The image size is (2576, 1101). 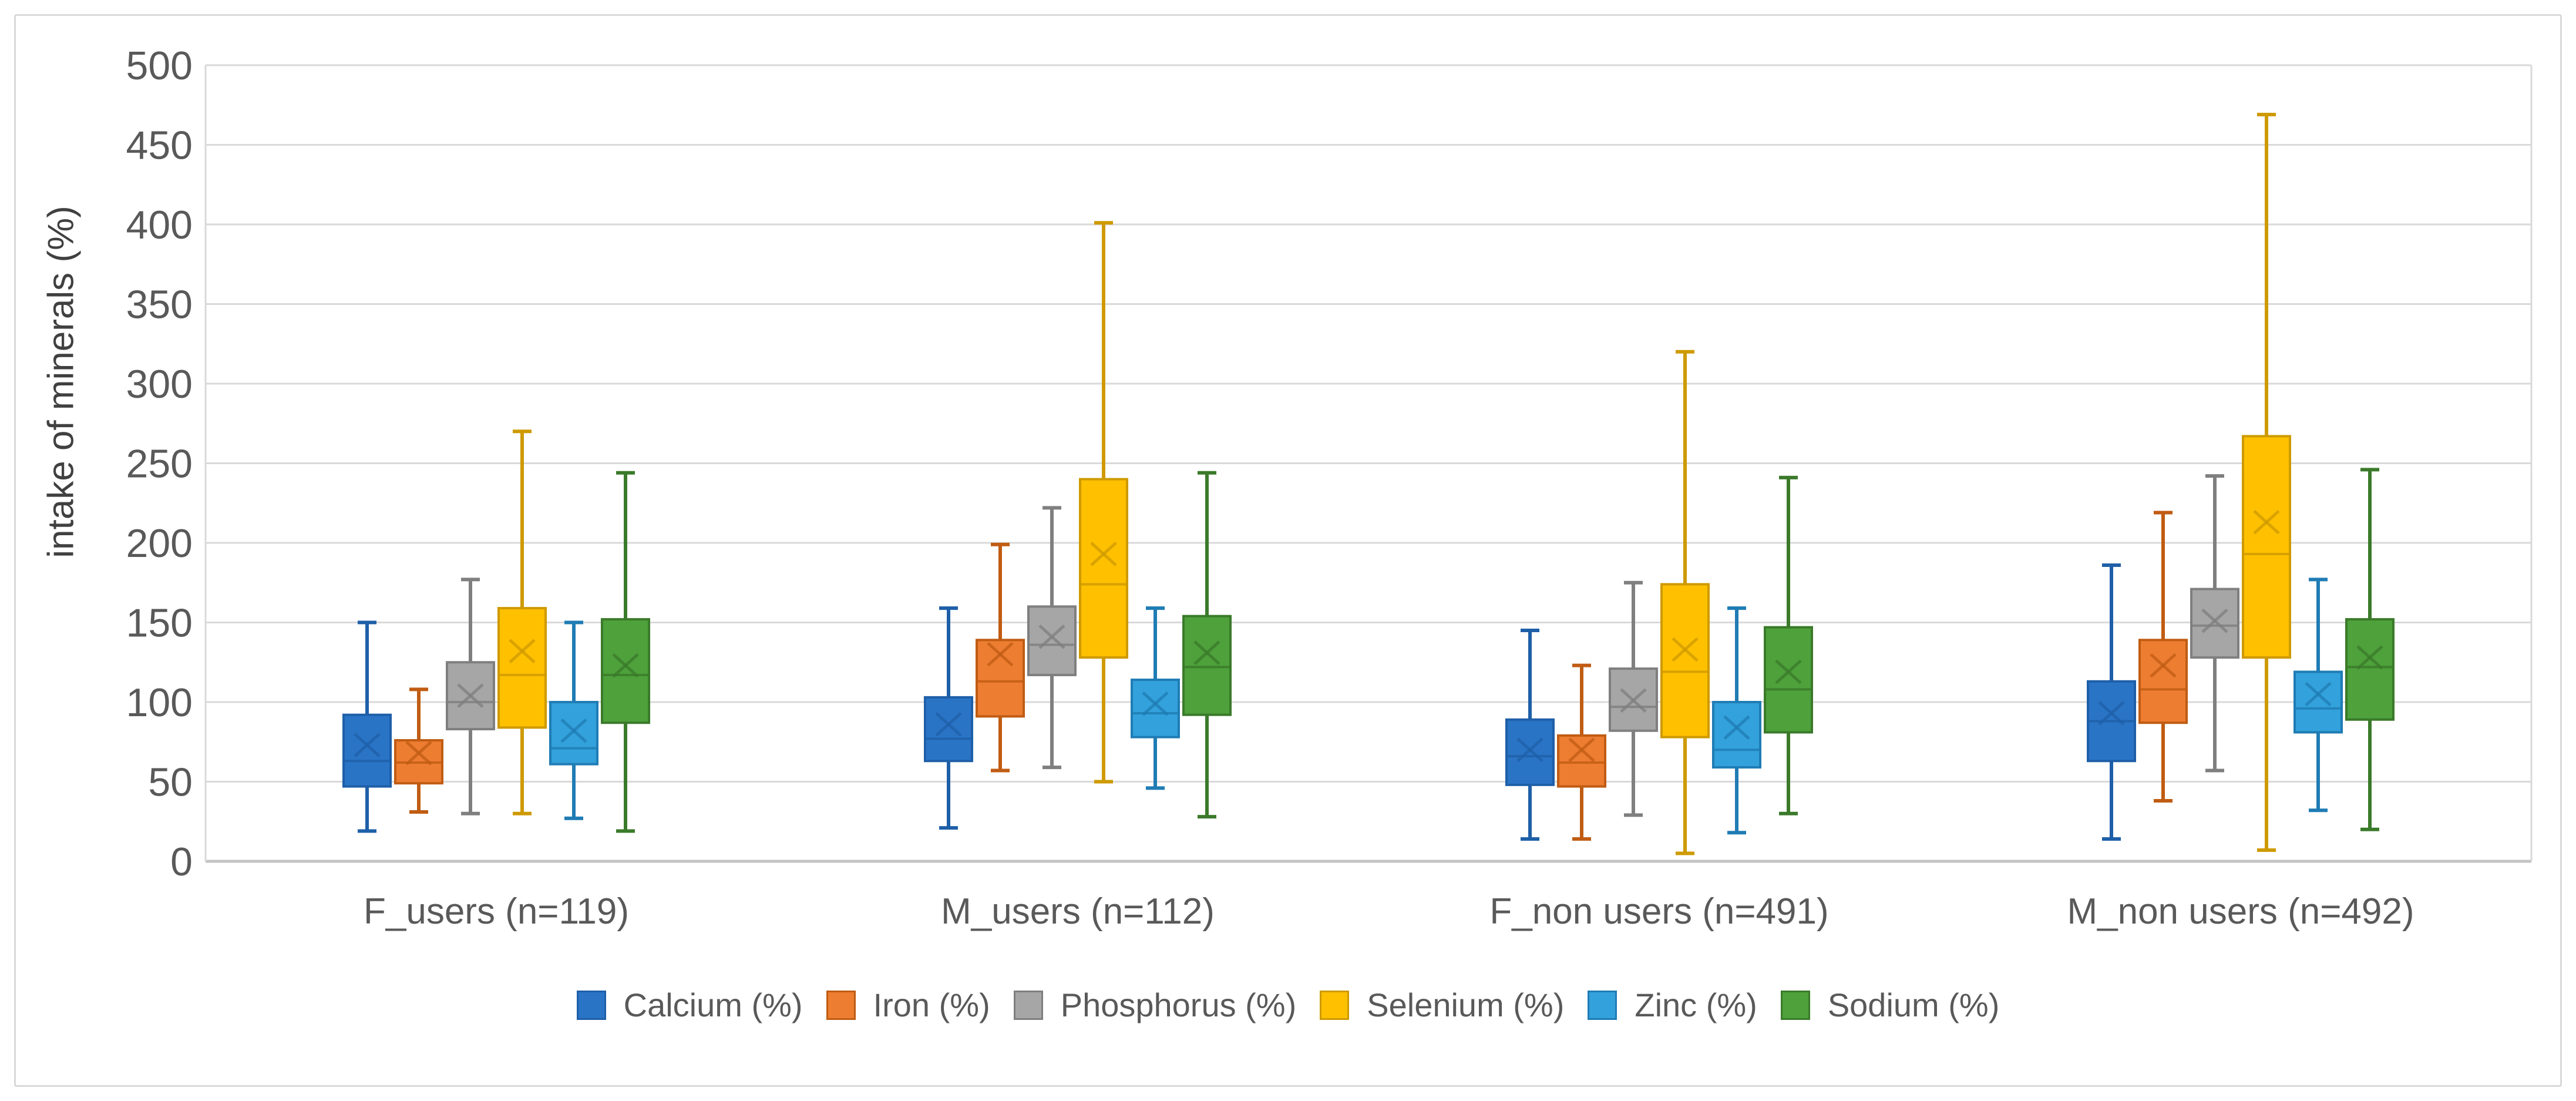 I want to click on box-iron-1-mean-marker, so click(x=418, y=753).